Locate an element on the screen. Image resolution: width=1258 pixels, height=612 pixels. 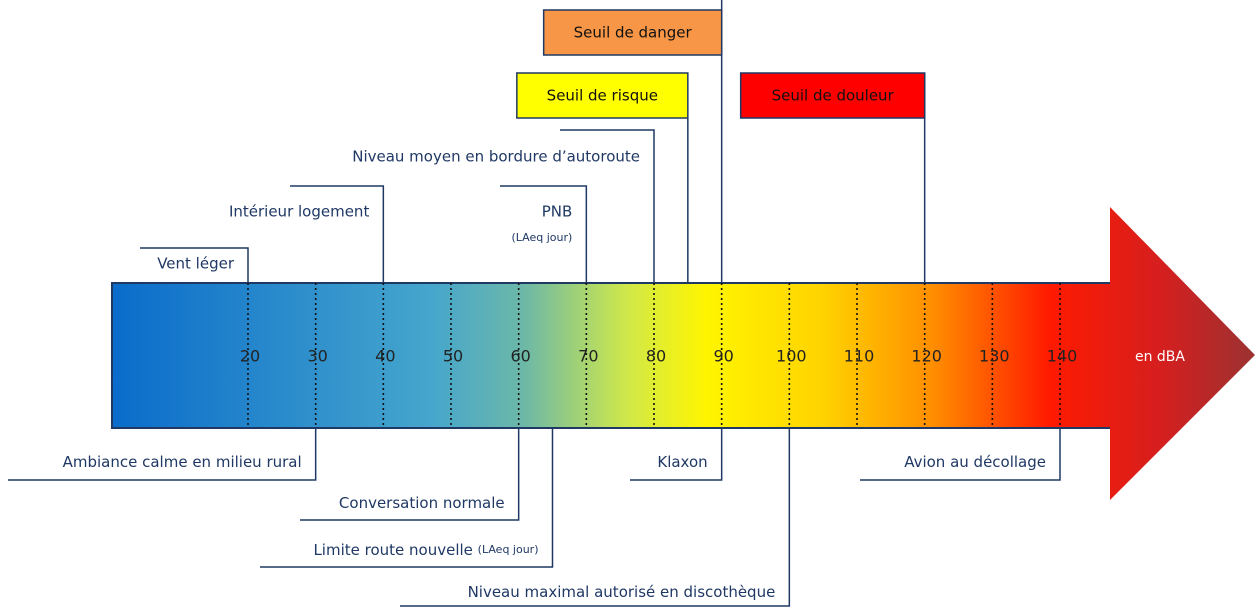
tick-label: 50 is located at coordinates (453, 356).